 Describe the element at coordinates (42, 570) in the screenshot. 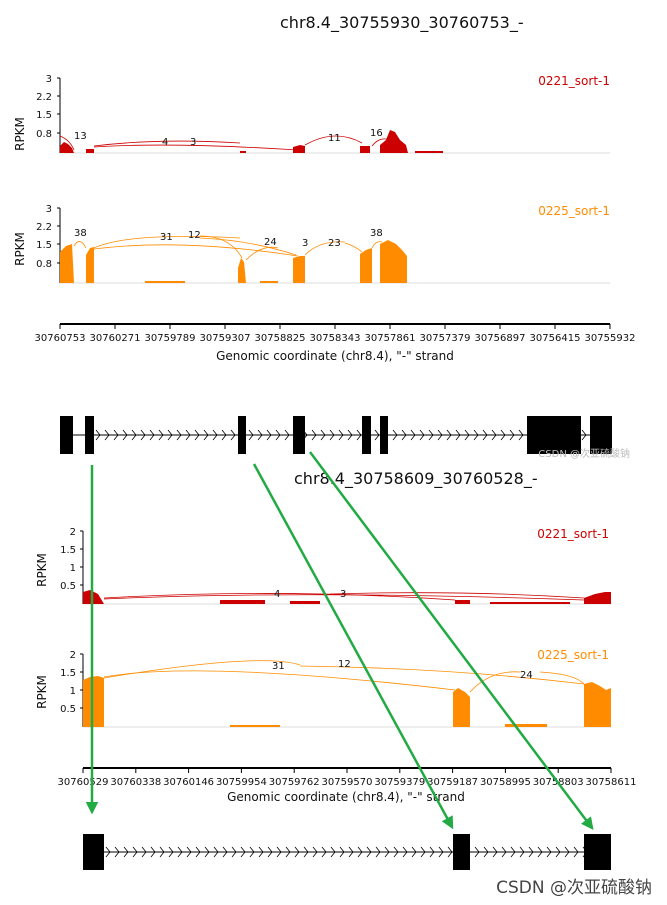

I see `bottom-ylabel-0221: RPKM` at that location.